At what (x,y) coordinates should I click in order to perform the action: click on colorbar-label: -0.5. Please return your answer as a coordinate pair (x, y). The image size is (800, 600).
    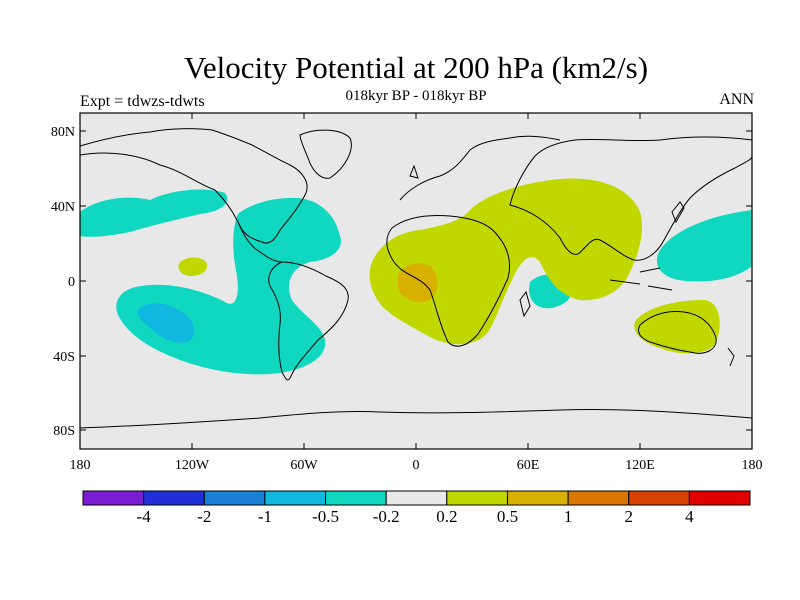
    Looking at the image, I should click on (325, 516).